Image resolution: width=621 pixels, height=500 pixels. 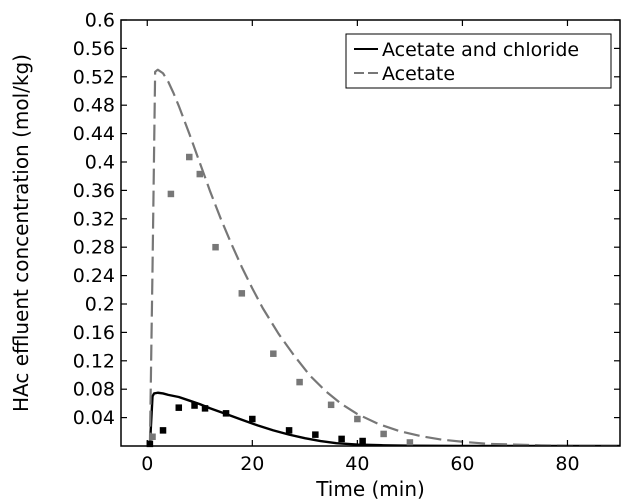 What do you see at coordinates (418, 74) in the screenshot?
I see `legend-label-acetate: Acetate` at bounding box center [418, 74].